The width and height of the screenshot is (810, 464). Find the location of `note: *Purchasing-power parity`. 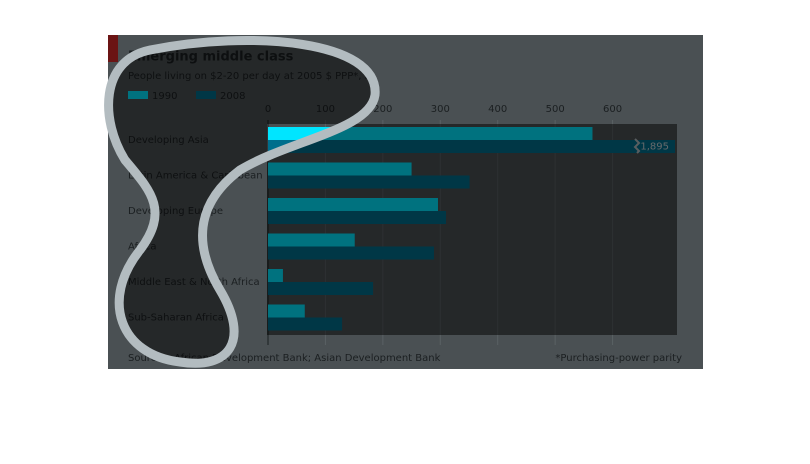

note: *Purchasing-power parity is located at coordinates (618, 358).